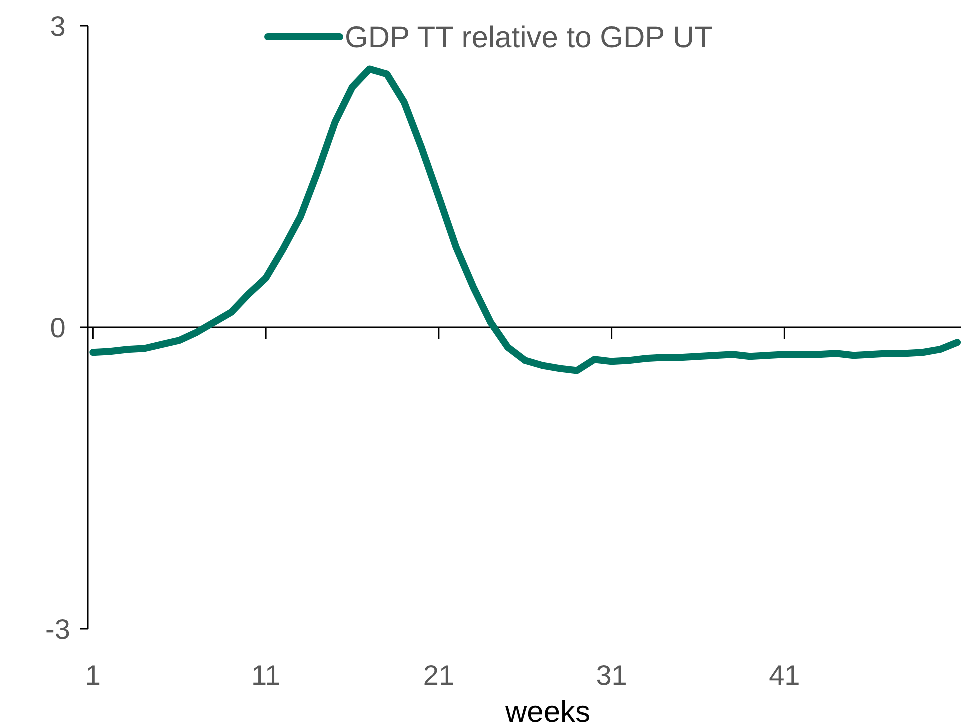  What do you see at coordinates (784, 675) in the screenshot?
I see `x-tick-label: 41` at bounding box center [784, 675].